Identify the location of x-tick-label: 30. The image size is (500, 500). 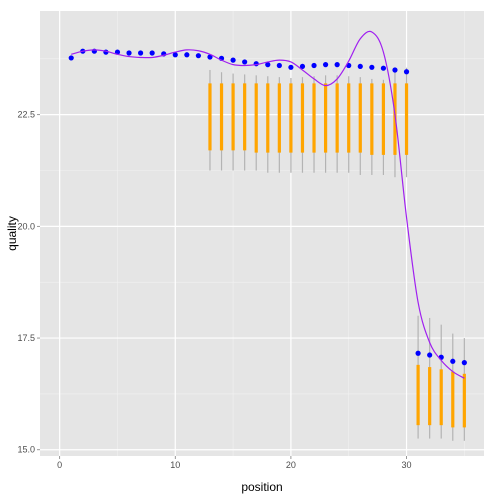
(407, 465).